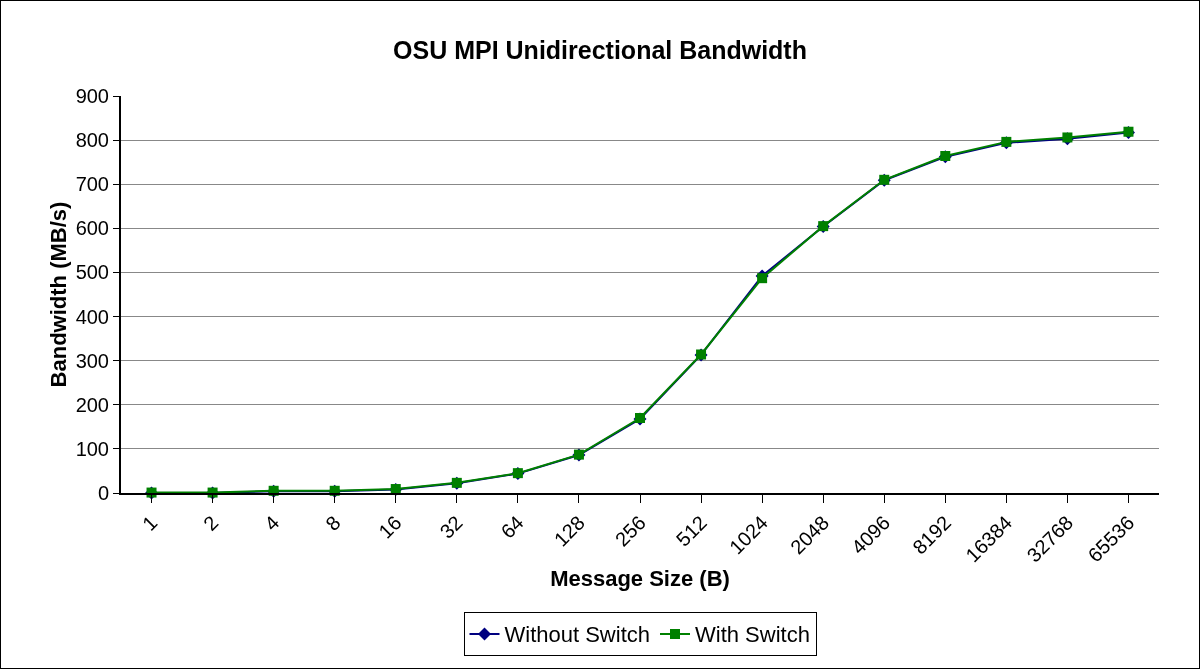 The width and height of the screenshot is (1200, 669). What do you see at coordinates (569, 531) in the screenshot?
I see `x-tick-label: 128` at bounding box center [569, 531].